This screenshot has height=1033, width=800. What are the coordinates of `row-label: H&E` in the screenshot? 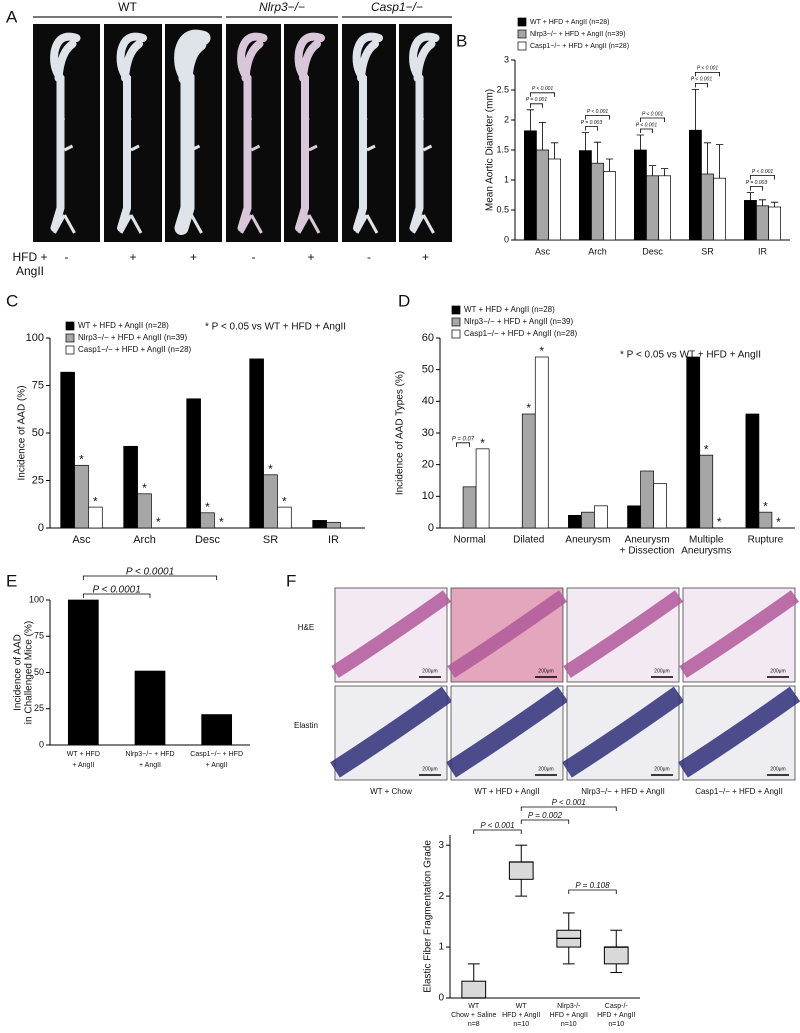 It's located at (306, 627).